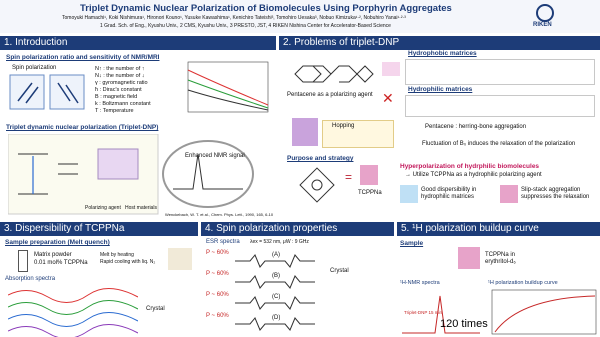  Describe the element at coordinates (53, 255) in the screenshot. I see `label: Matrix powder` at that location.